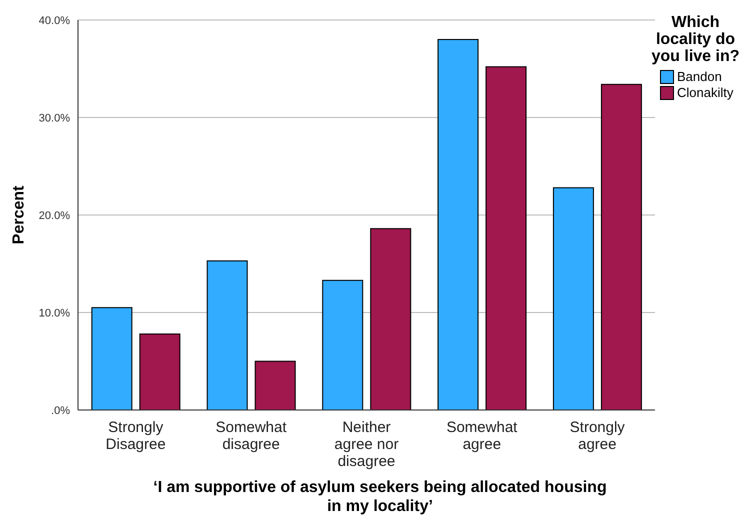 The height and width of the screenshot is (521, 743). I want to click on y-tick-label: 20.0%, so click(54, 216).